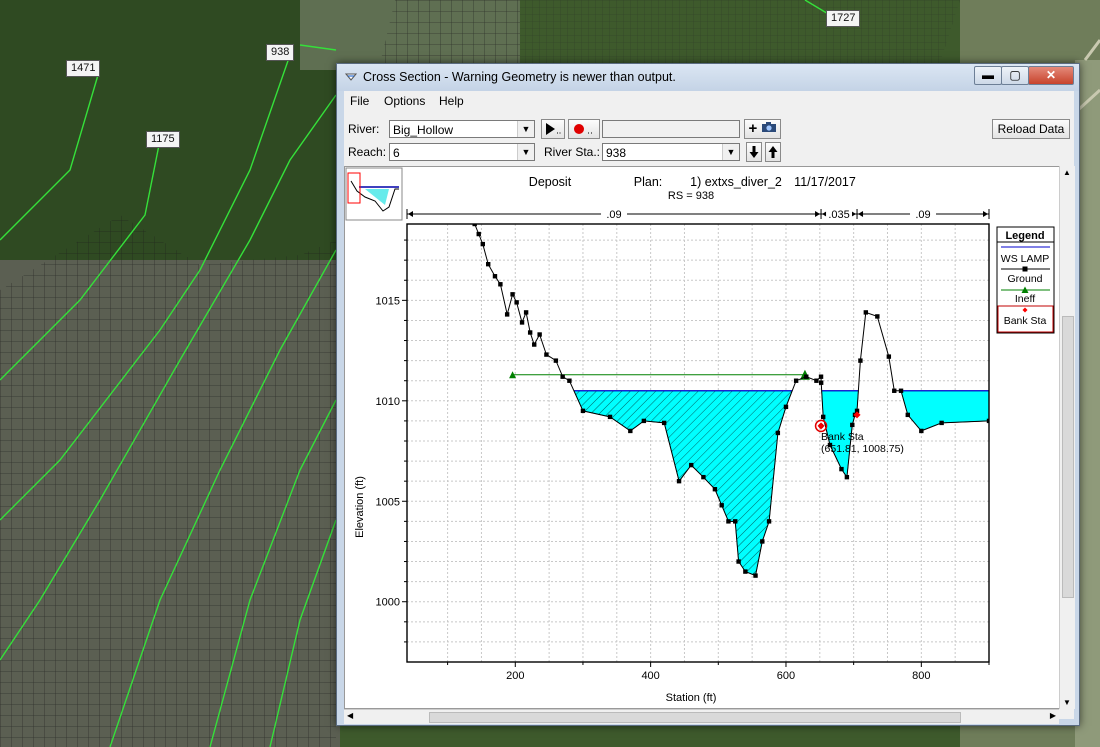 This screenshot has width=1100, height=747. I want to click on y-axis-label: Elevation (ft), so click(360, 507).